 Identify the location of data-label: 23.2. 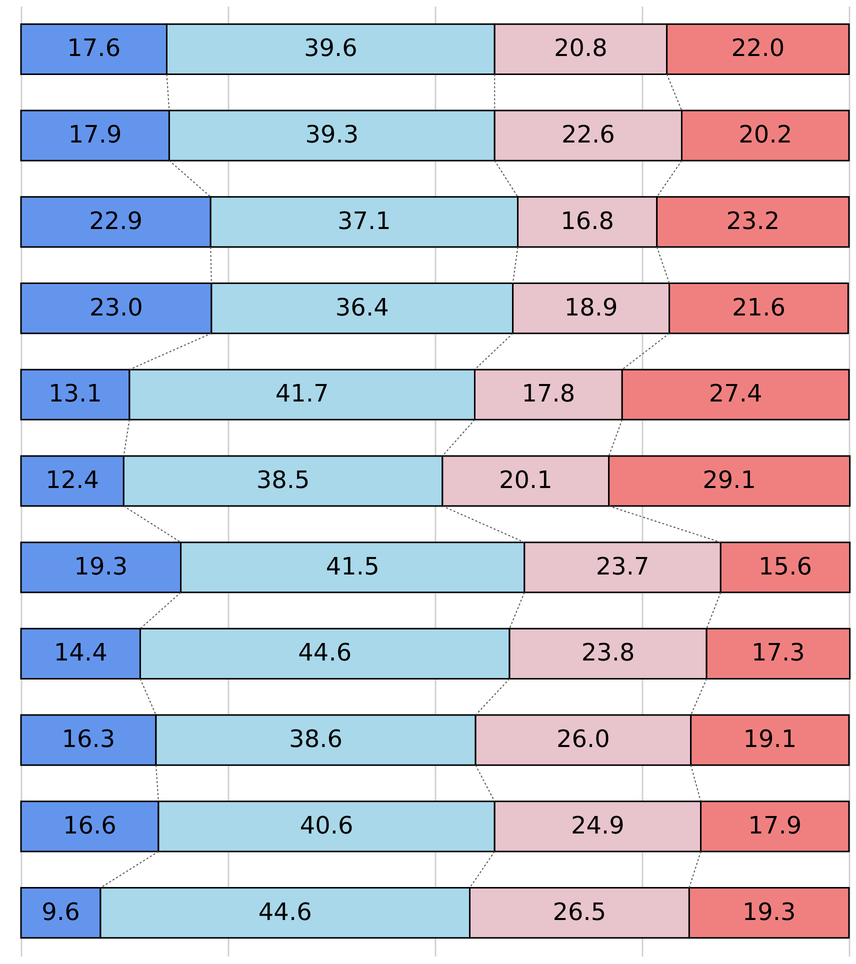
(753, 220).